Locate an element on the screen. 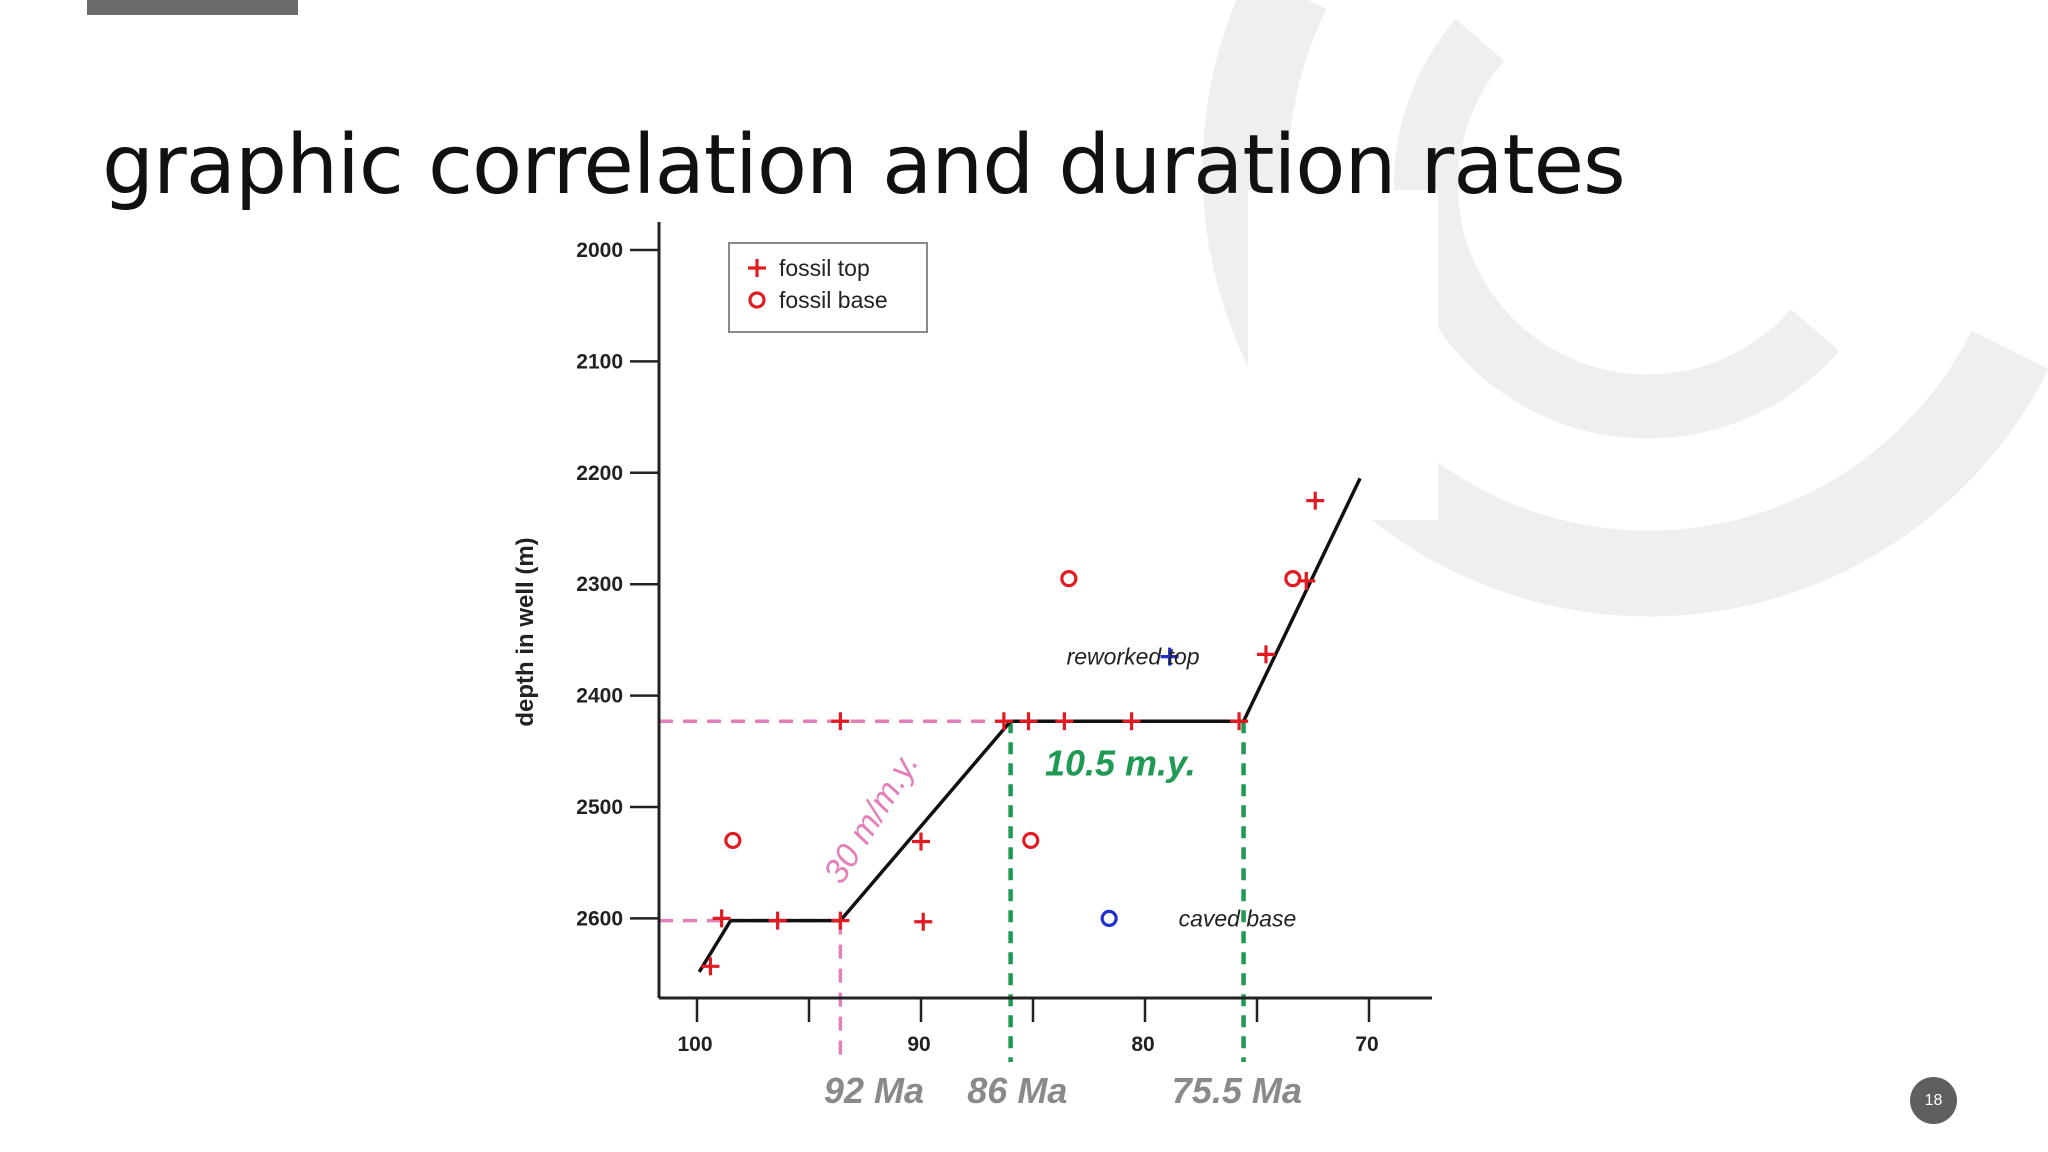  legend-label-1: fossil base is located at coordinates (833, 300).